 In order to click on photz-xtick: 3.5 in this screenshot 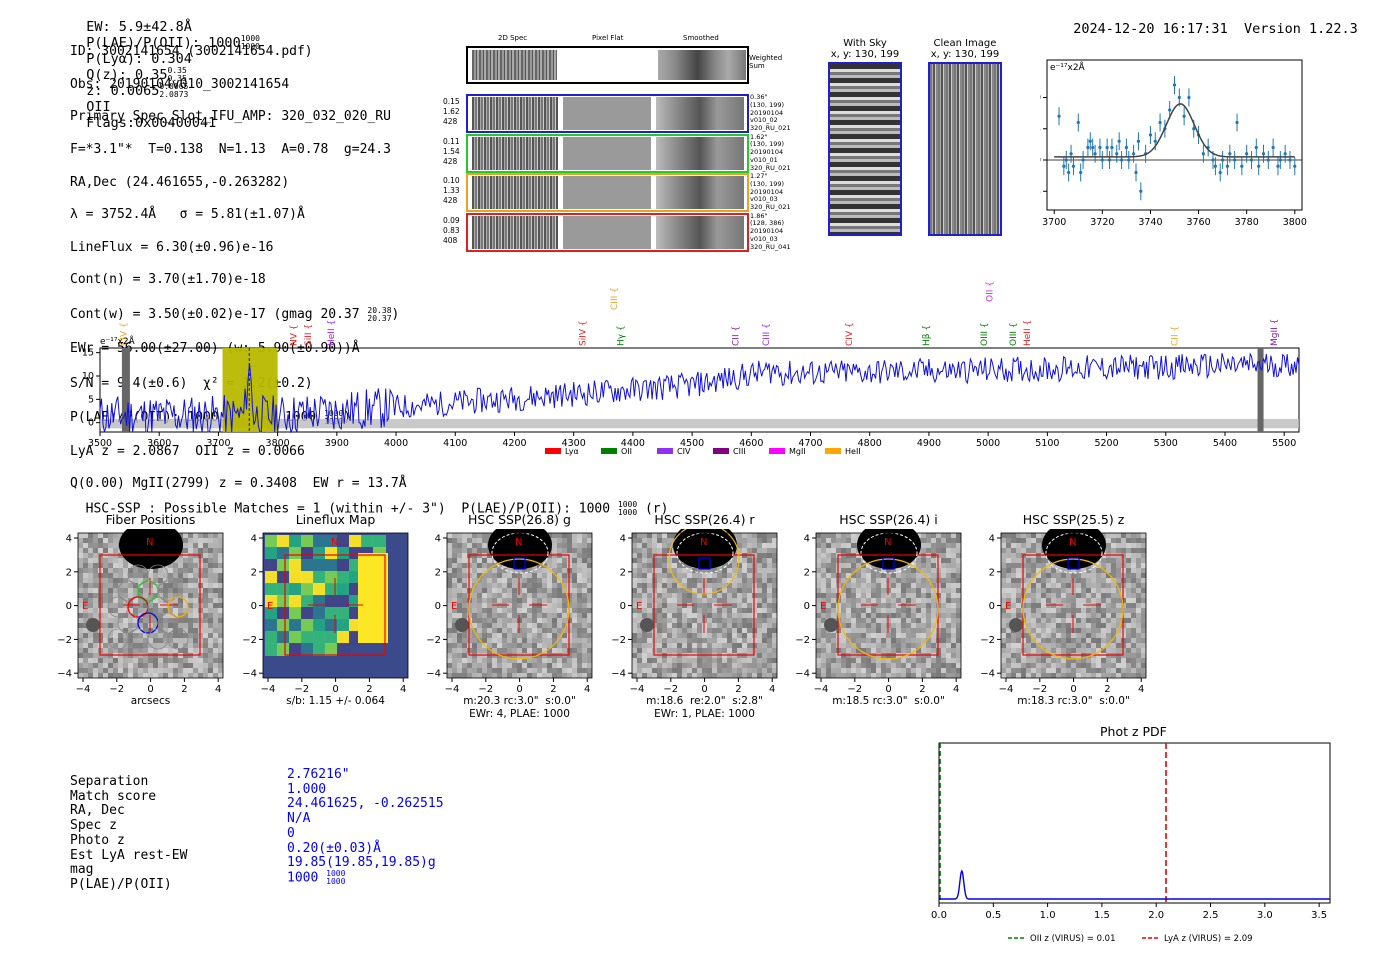, I will do `click(1319, 915)`.